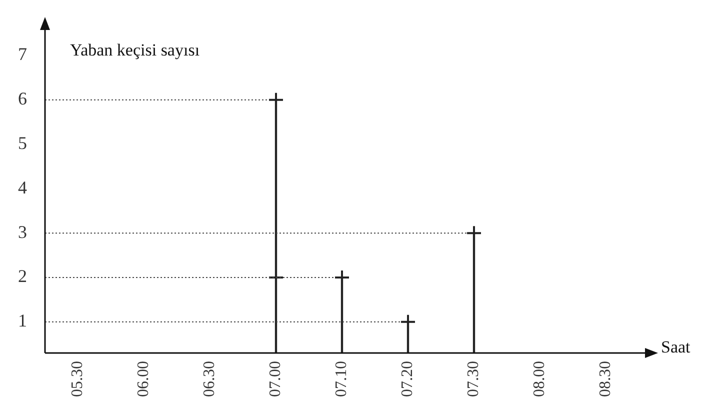 The width and height of the screenshot is (714, 405). What do you see at coordinates (407, 379) in the screenshot?
I see `x-tick-label: 07.20` at bounding box center [407, 379].